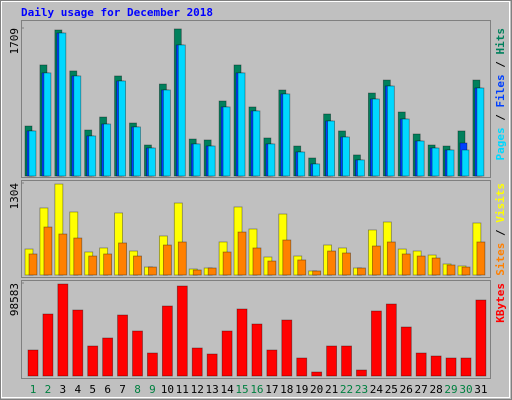  Describe the element at coordinates (500, 259) in the screenshot. I see `legend-entry: Sites` at that location.